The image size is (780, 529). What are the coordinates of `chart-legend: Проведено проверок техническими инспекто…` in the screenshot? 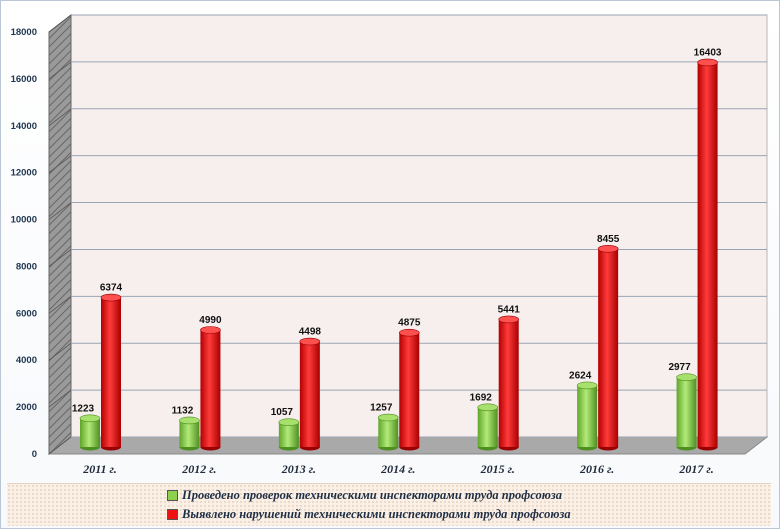 It's located at (389, 504).